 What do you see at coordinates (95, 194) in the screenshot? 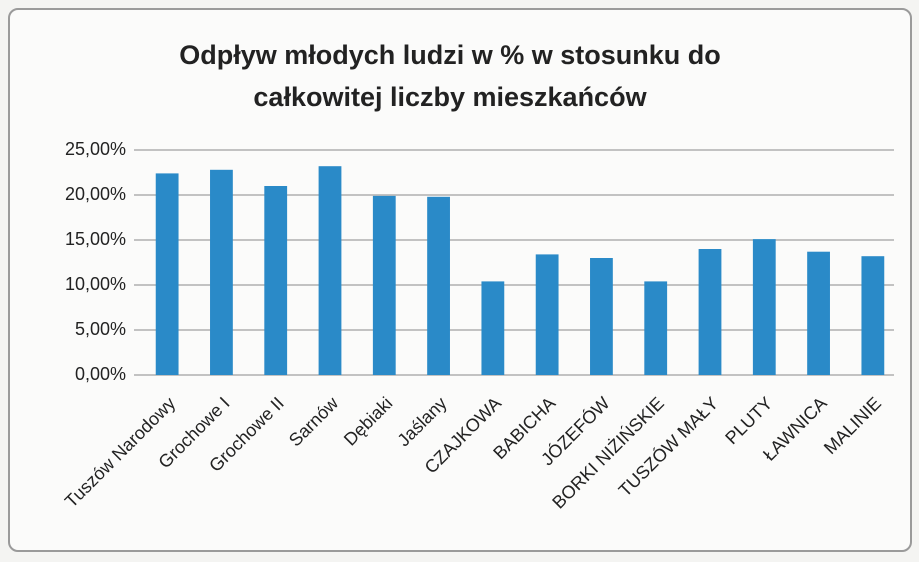
I see `y-tick-label: 20,00%` at bounding box center [95, 194].